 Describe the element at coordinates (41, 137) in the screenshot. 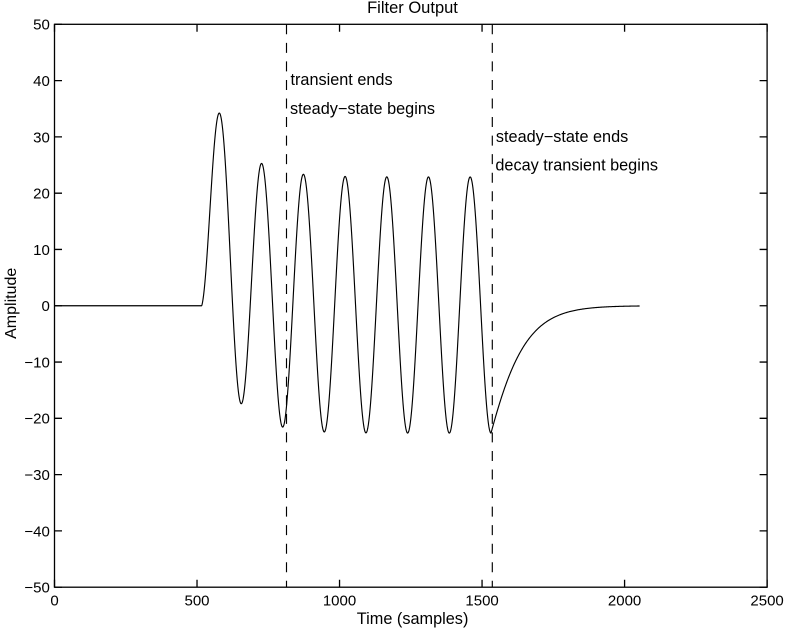

I see `svg-text: 30` at that location.